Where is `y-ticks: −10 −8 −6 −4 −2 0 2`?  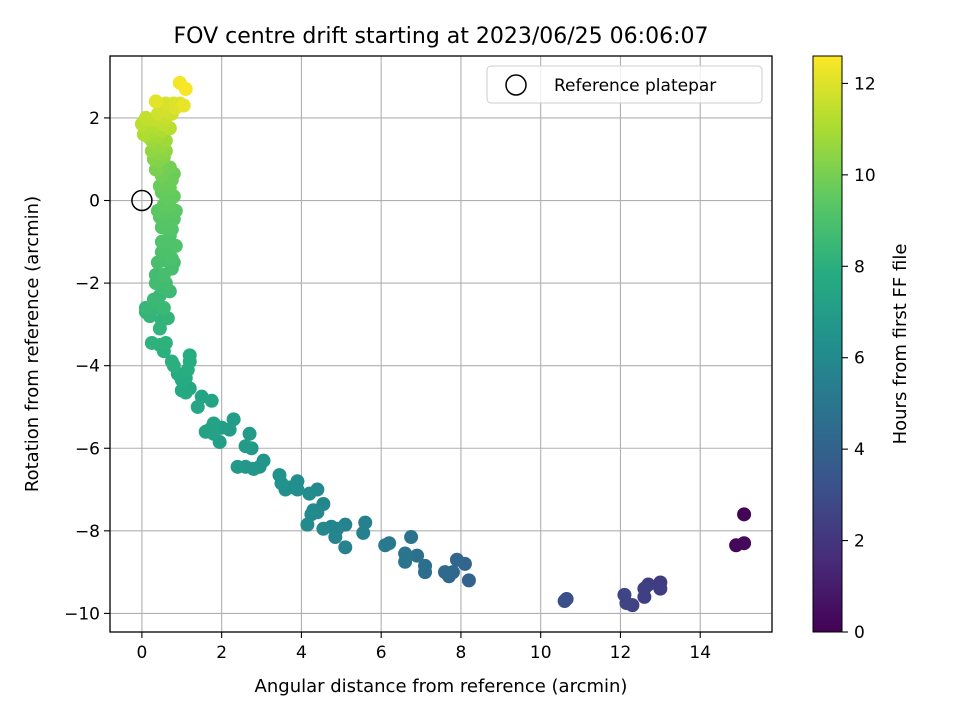
y-ticks: −10 −8 −6 −4 −2 0 2 is located at coordinates (87, 366).